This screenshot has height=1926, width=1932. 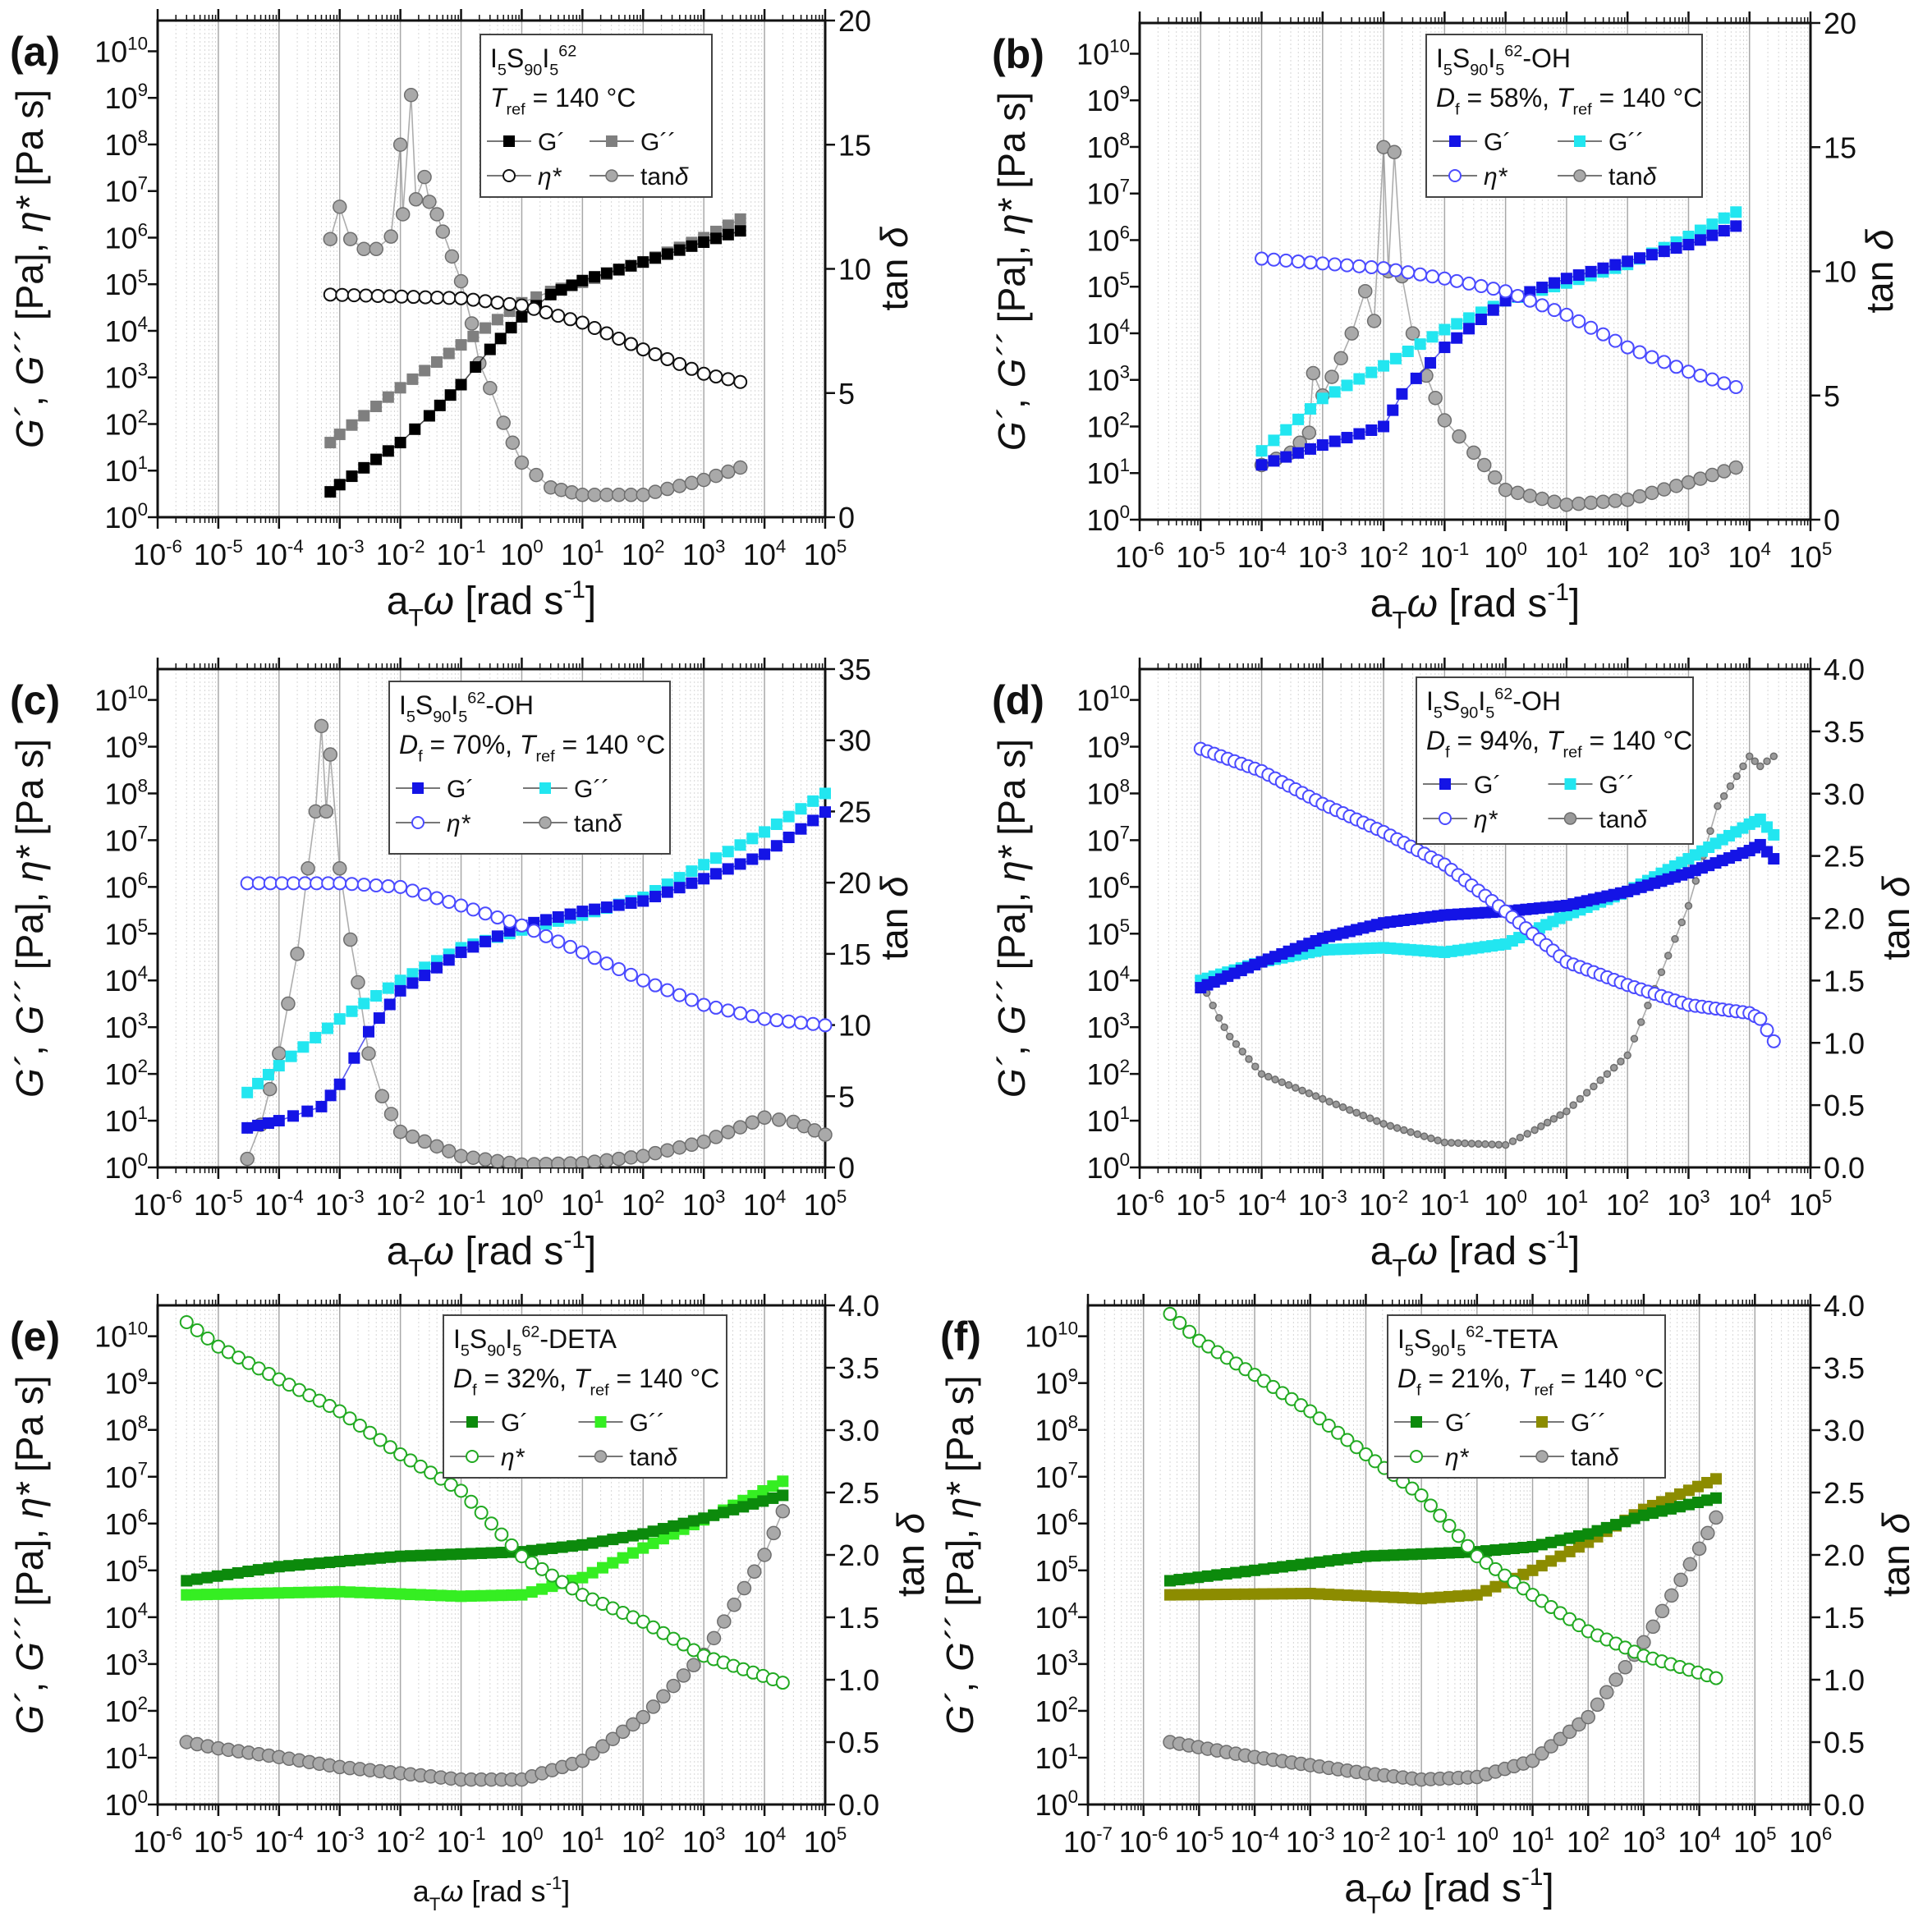 I want to click on text-segment: η*, so click(x=459, y=823).